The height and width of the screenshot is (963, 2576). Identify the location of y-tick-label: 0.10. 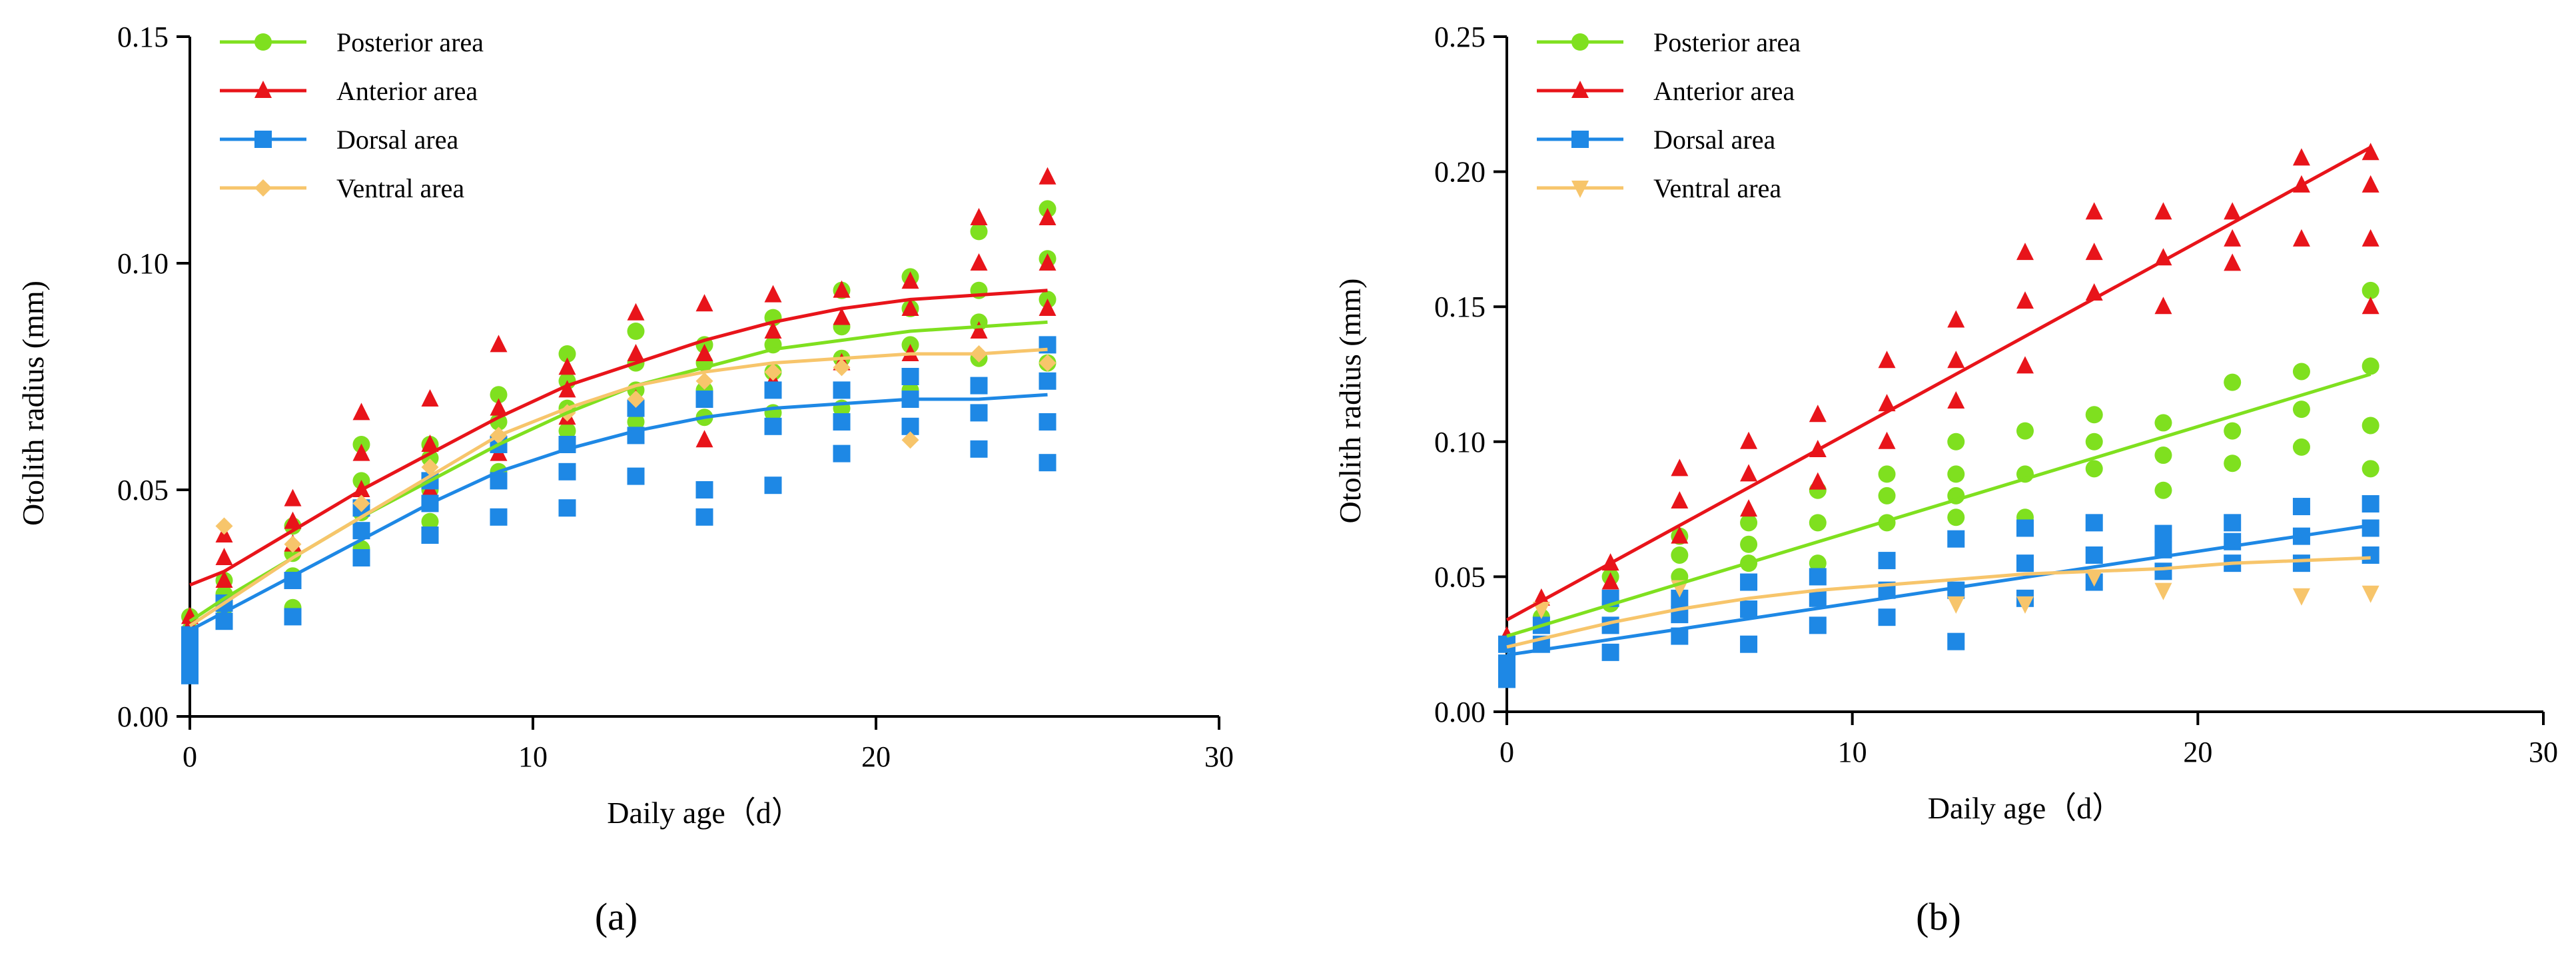
(143, 263).